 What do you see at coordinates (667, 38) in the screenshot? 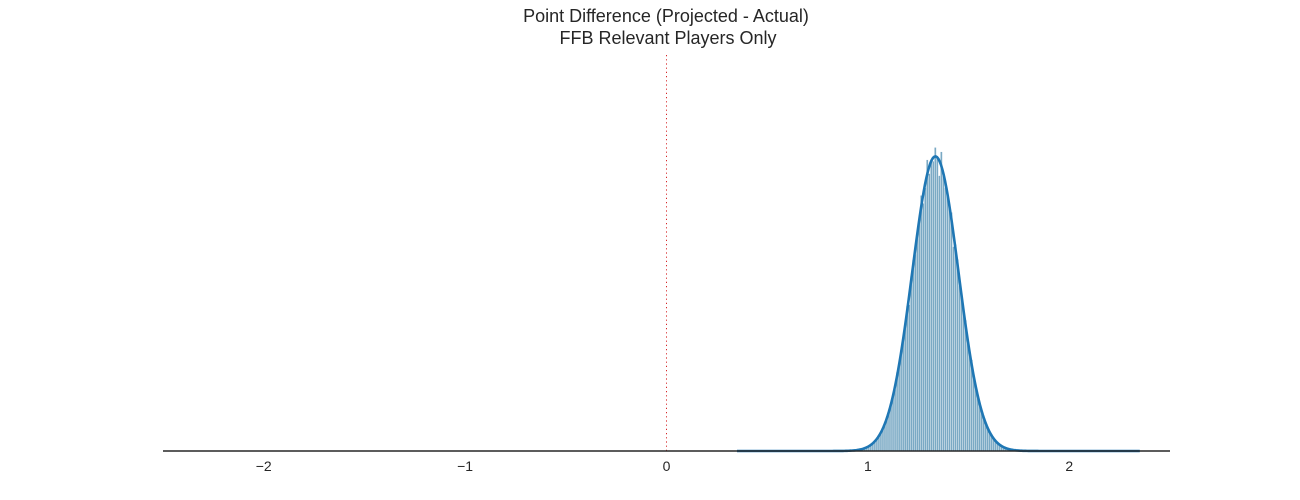
I see `chart-title-line-2: FFB Relevant Players Only` at bounding box center [667, 38].